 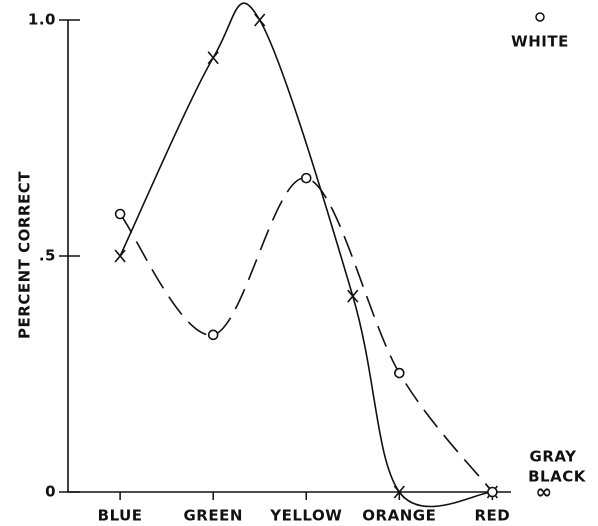 I want to click on y-tick-label: 1.0, so click(x=42, y=20).